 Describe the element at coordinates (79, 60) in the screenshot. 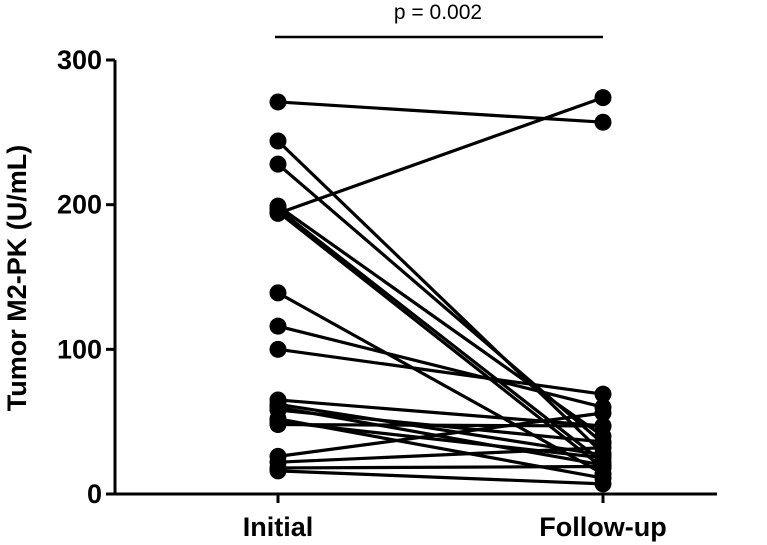

I see `y-tick-label: 300` at that location.